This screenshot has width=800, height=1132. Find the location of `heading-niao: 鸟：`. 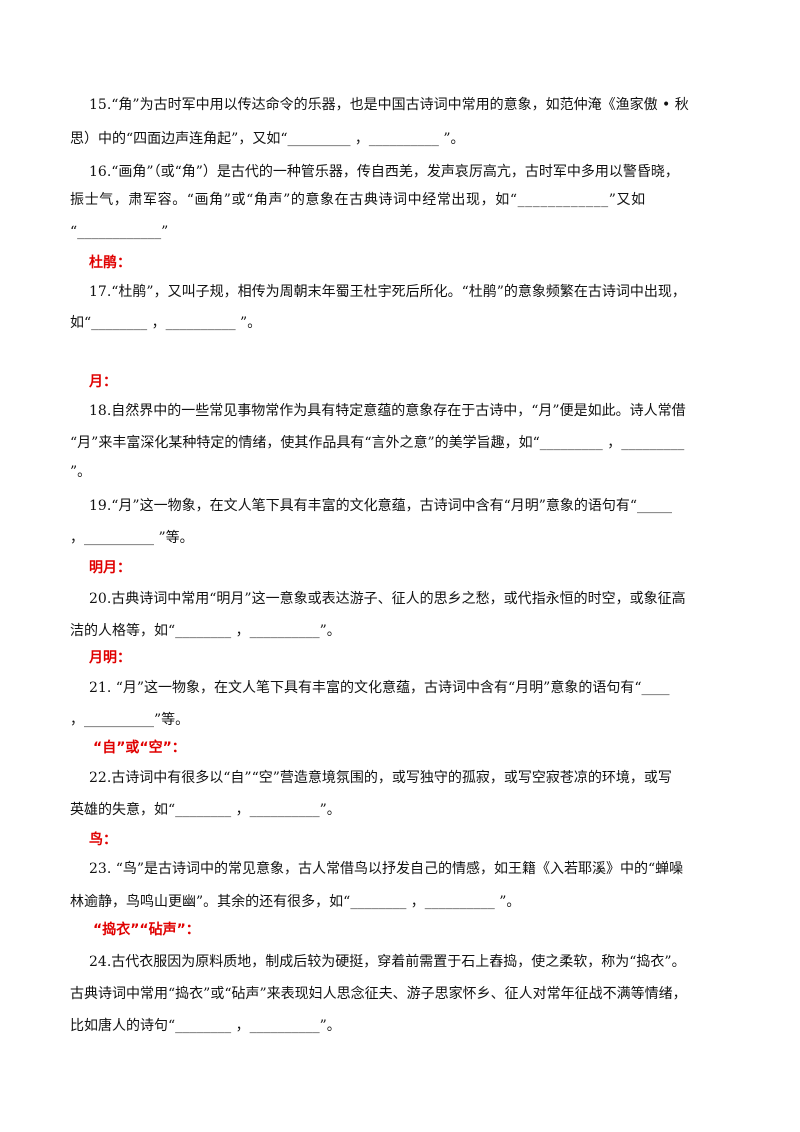

heading-niao: 鸟： is located at coordinates (103, 840).